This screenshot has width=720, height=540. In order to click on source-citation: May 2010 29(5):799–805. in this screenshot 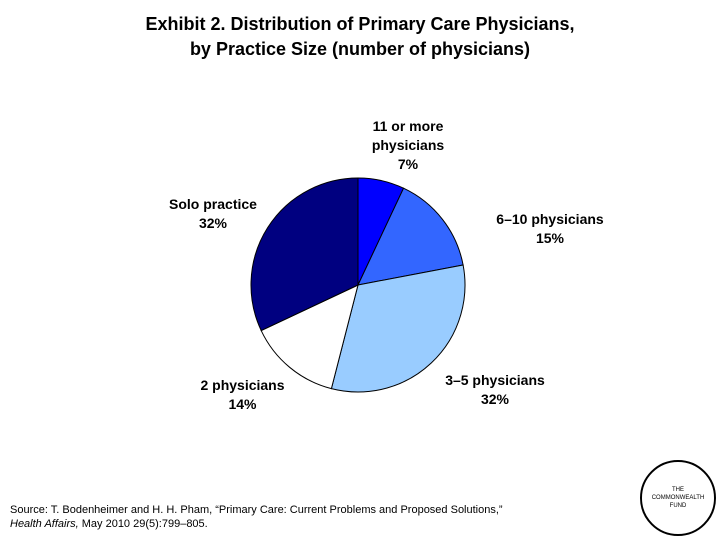, I will do `click(143, 524)`.